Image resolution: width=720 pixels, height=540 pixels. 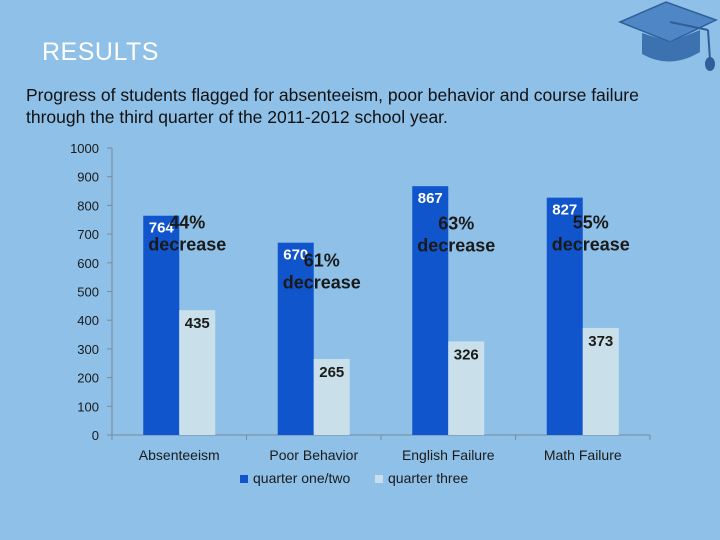 What do you see at coordinates (466, 354) in the screenshot?
I see `data-label: 326` at bounding box center [466, 354].